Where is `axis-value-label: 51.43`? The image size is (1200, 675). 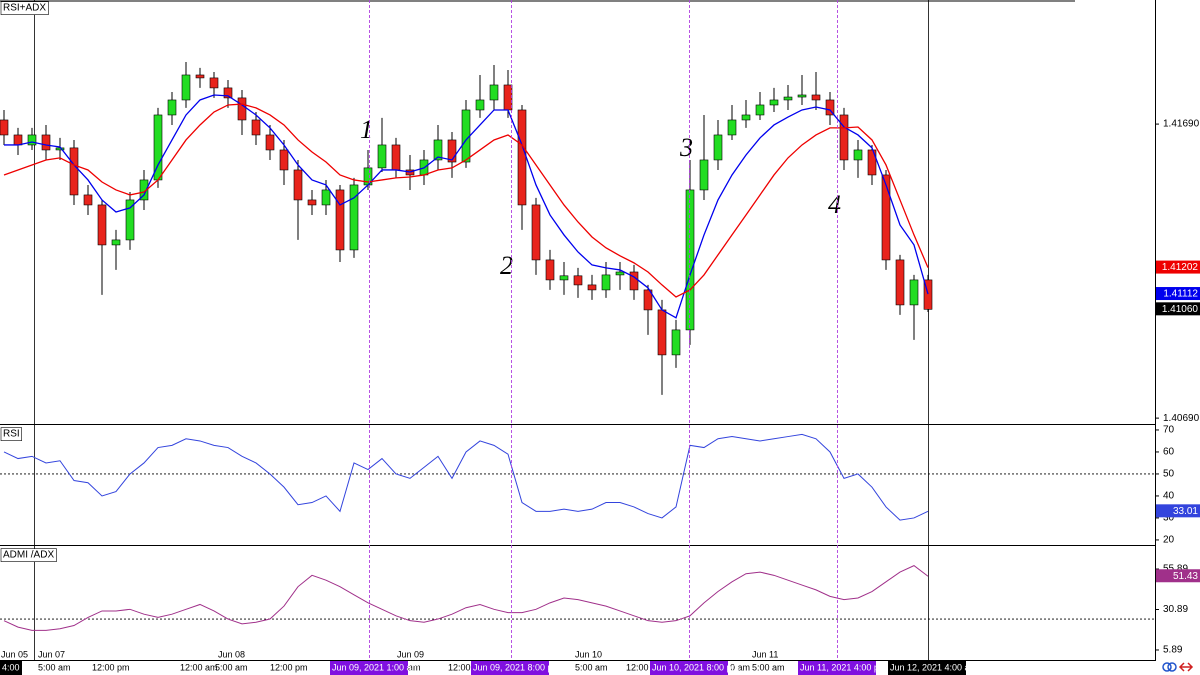
axis-value-label: 51.43 is located at coordinates (1185, 576).